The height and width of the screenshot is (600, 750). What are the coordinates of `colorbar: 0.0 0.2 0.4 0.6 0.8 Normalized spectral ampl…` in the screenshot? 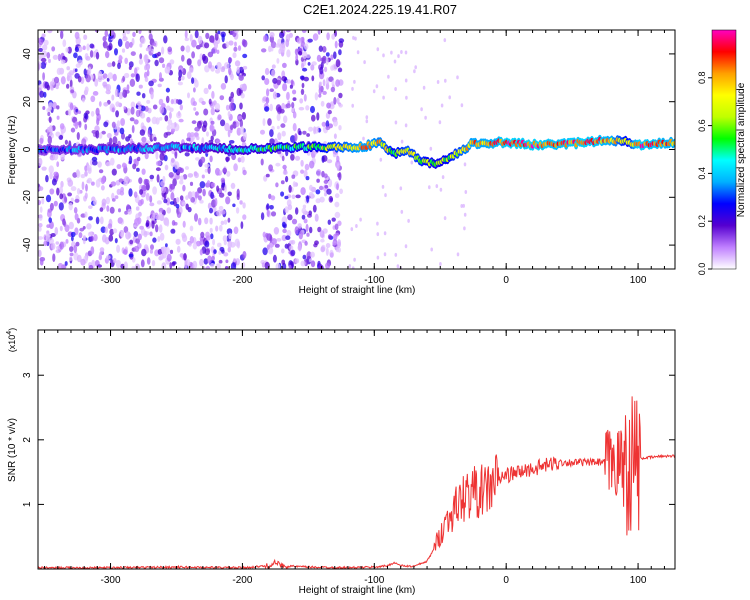 It's located at (722, 152).